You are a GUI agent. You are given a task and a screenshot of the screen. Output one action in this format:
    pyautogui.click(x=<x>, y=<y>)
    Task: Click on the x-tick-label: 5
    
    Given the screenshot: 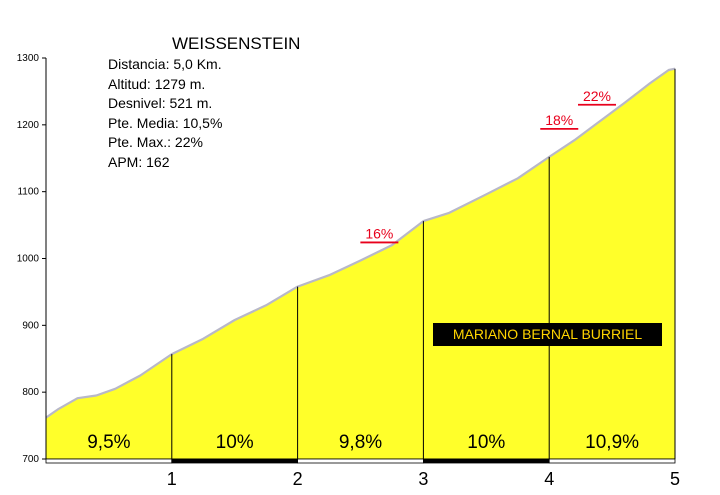 What is the action you would take?
    pyautogui.click(x=675, y=479)
    